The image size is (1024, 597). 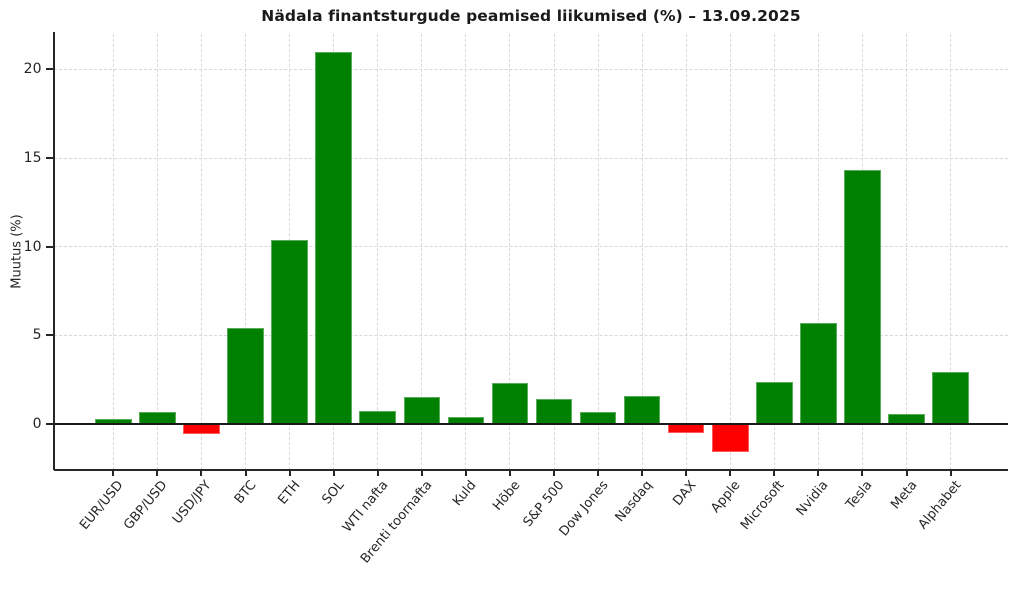 I want to click on bar-microsoft, so click(x=774, y=403).